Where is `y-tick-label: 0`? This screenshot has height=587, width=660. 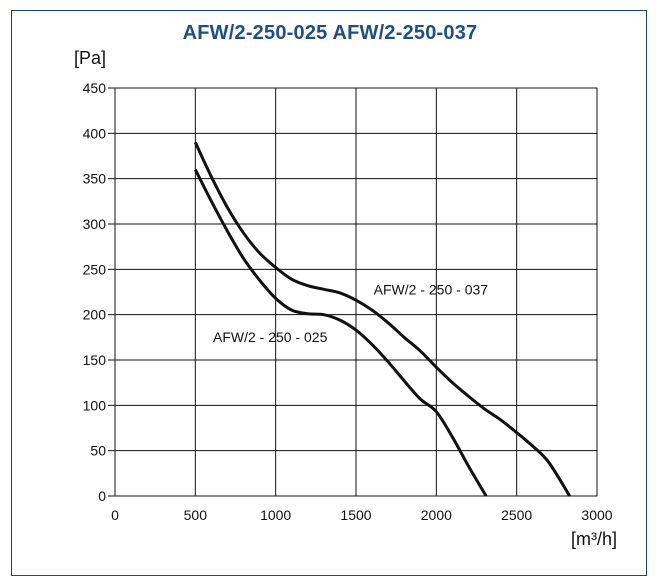
y-tick-label: 0 is located at coordinates (102, 496).